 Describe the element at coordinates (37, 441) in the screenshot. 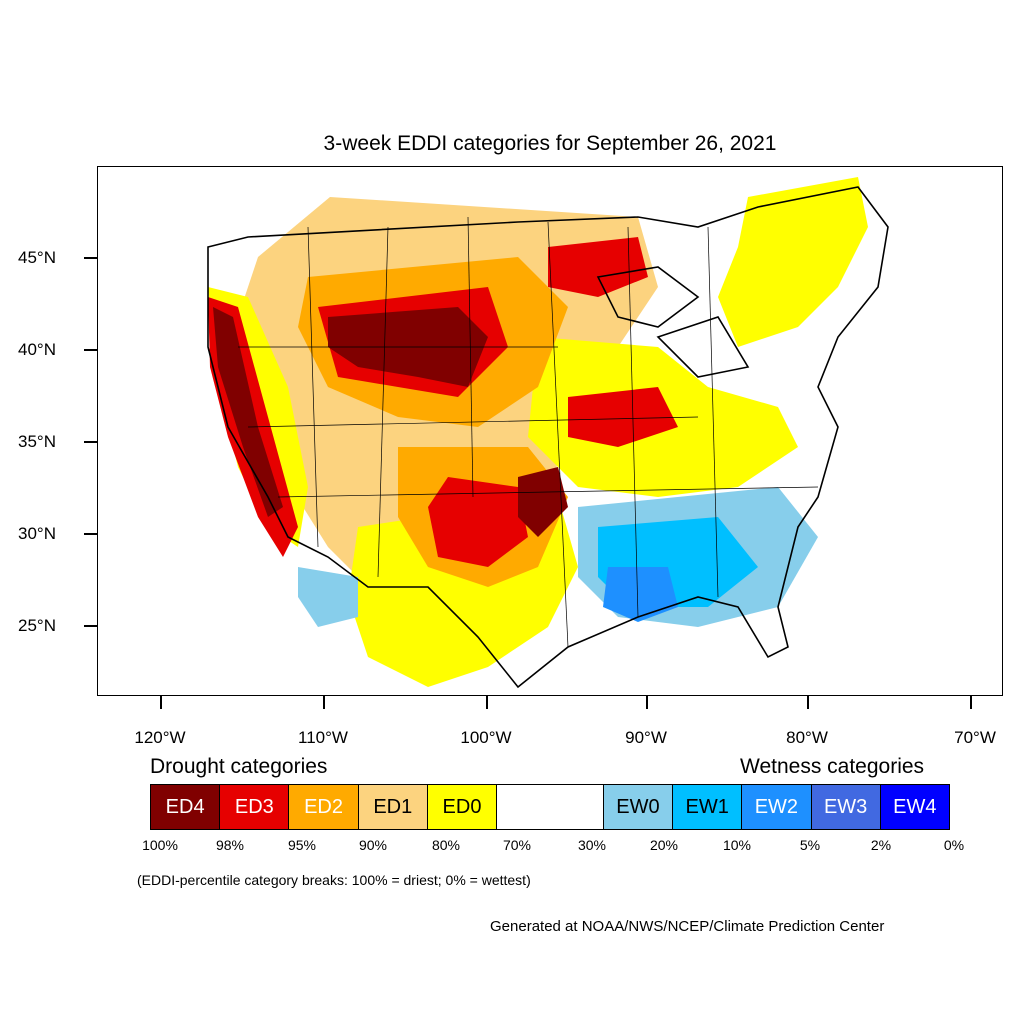

I see `lat-label-35: 35°N` at that location.